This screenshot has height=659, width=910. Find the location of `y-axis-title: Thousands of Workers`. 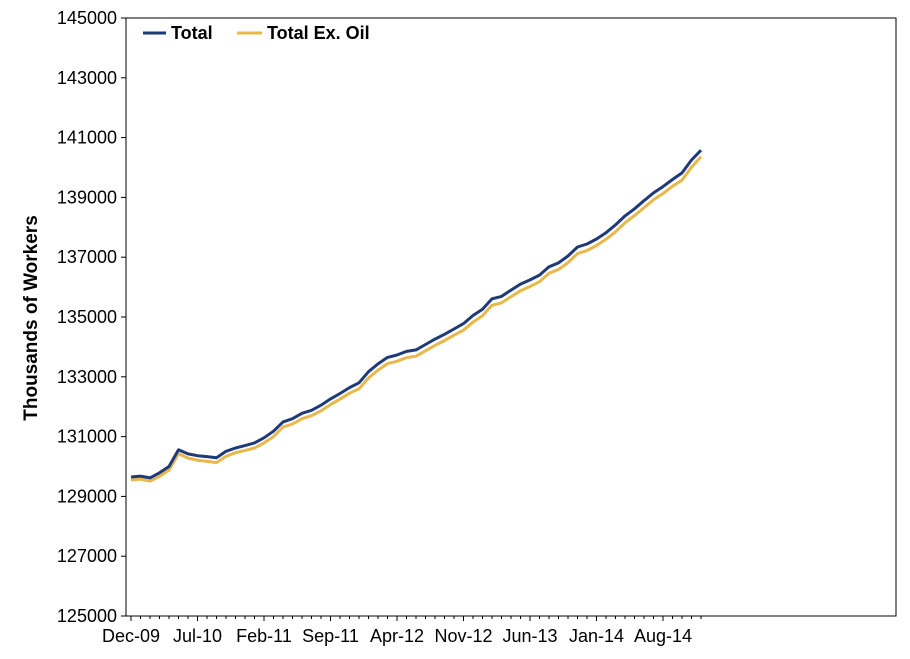

y-axis-title: Thousands of Workers is located at coordinates (31, 318).